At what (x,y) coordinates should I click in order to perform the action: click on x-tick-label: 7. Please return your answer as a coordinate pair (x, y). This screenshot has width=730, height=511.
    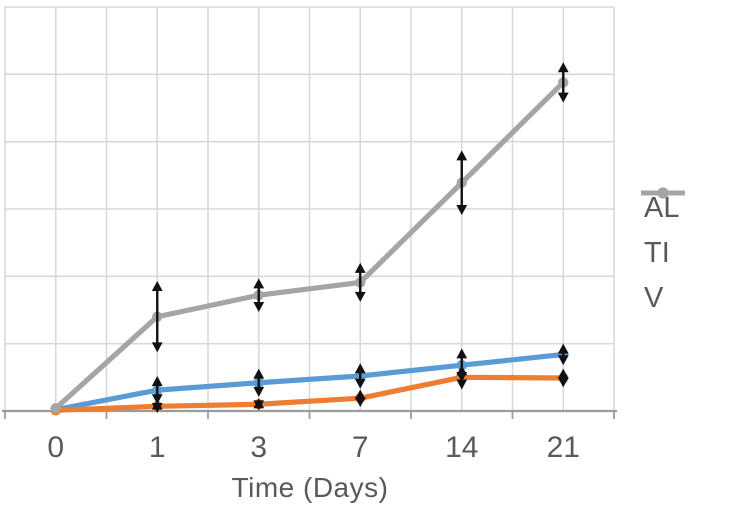
    Looking at the image, I should click on (360, 447).